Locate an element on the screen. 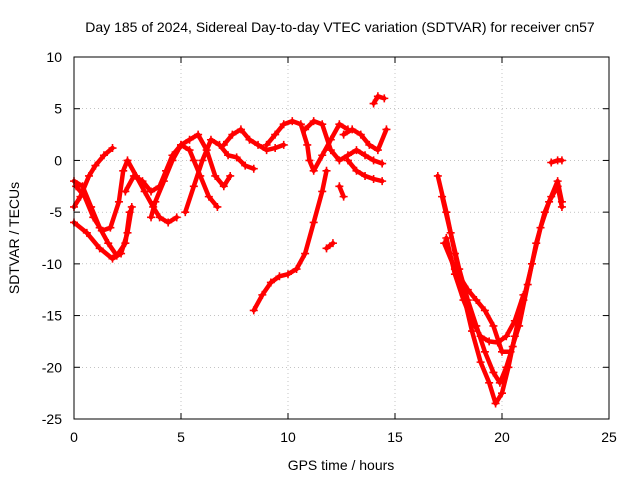  y-tick-label: -15 is located at coordinates (52, 316).